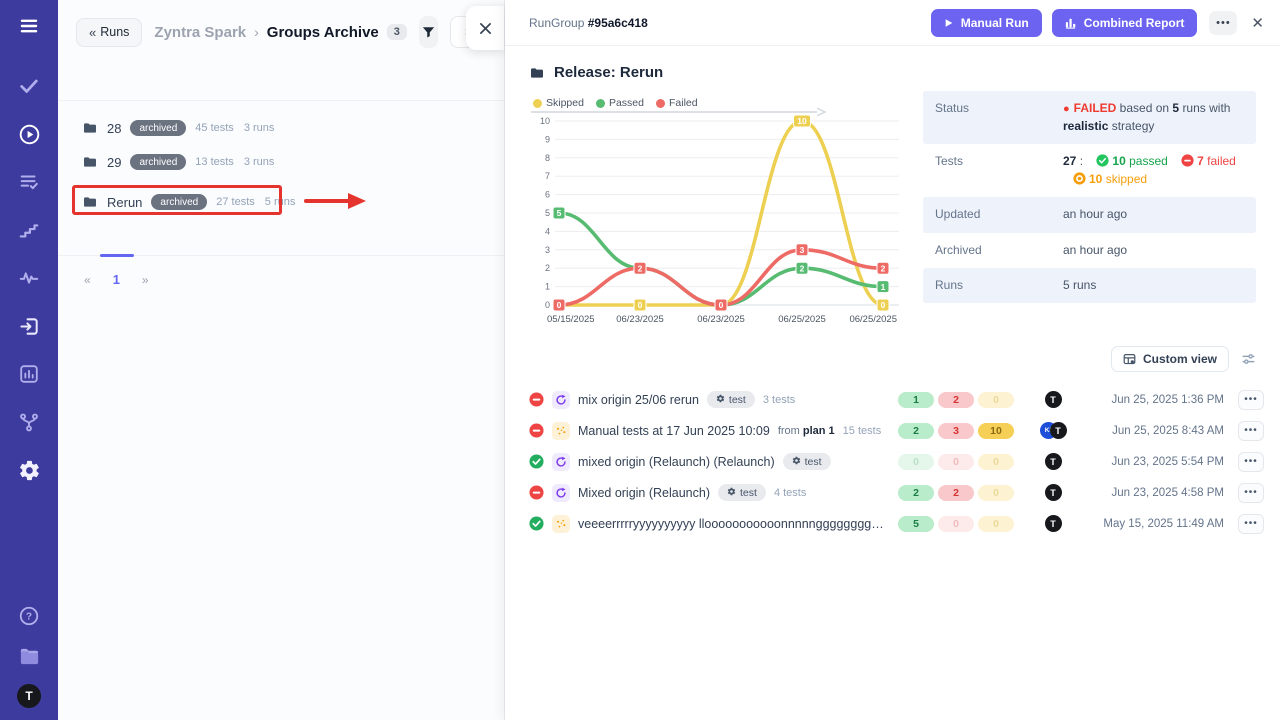 This screenshot has height=720, width=1280. What do you see at coordinates (293, 162) in the screenshot?
I see `group-row-29: 29 archived 13 tests 3 runs` at bounding box center [293, 162].